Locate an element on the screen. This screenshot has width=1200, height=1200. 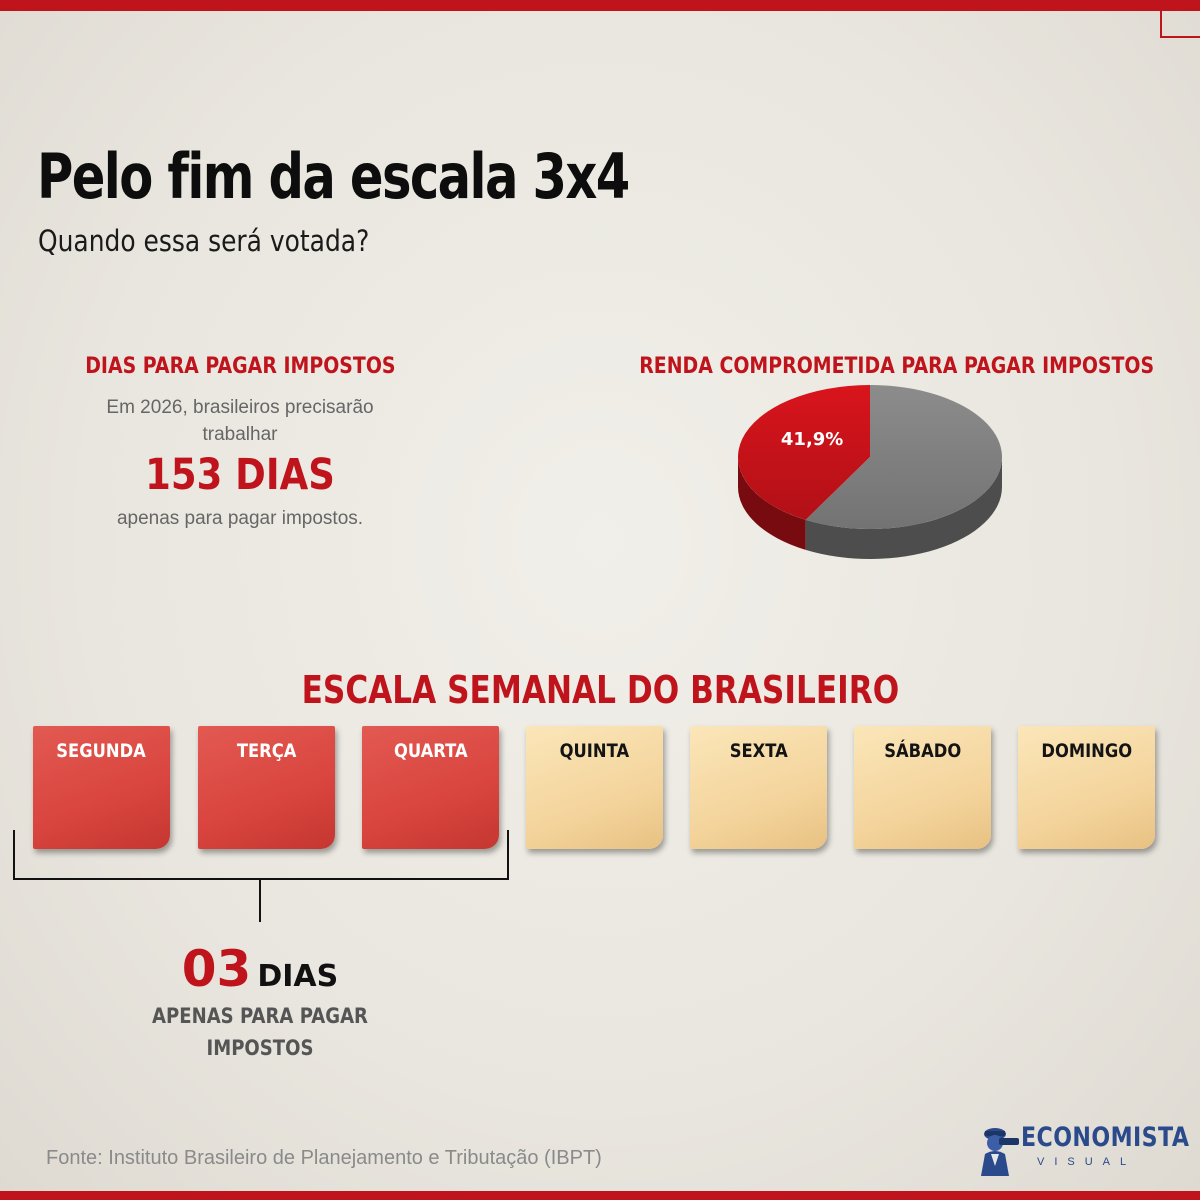
economist-with-telescope-icon is located at coordinates (1000, 1152).